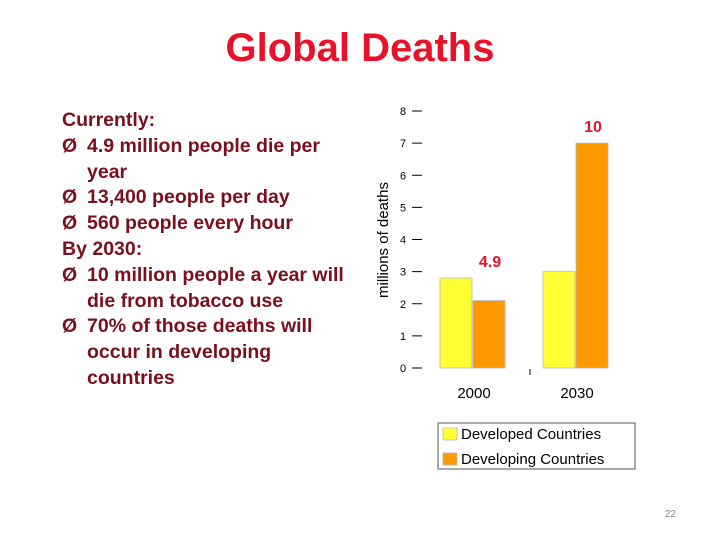 The image size is (720, 540). What do you see at coordinates (109, 120) in the screenshot?
I see `currently-heading: Currently:` at bounding box center [109, 120].